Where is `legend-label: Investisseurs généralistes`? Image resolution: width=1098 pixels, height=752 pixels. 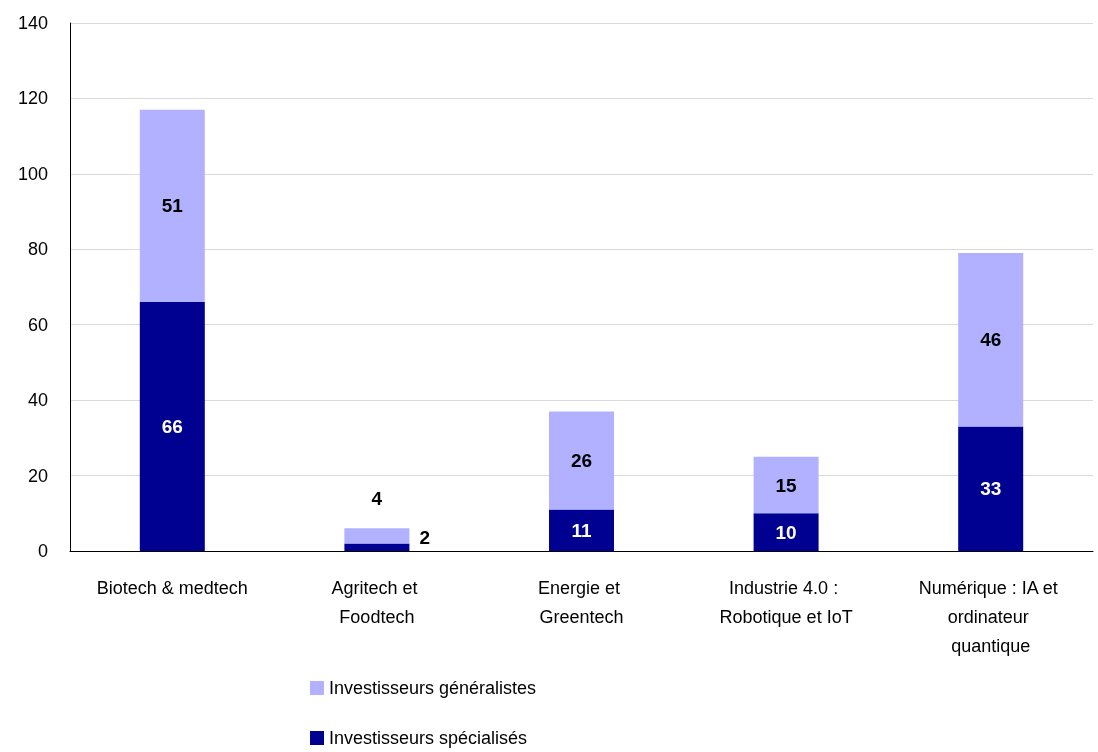 legend-label: Investisseurs généralistes is located at coordinates (433, 688).